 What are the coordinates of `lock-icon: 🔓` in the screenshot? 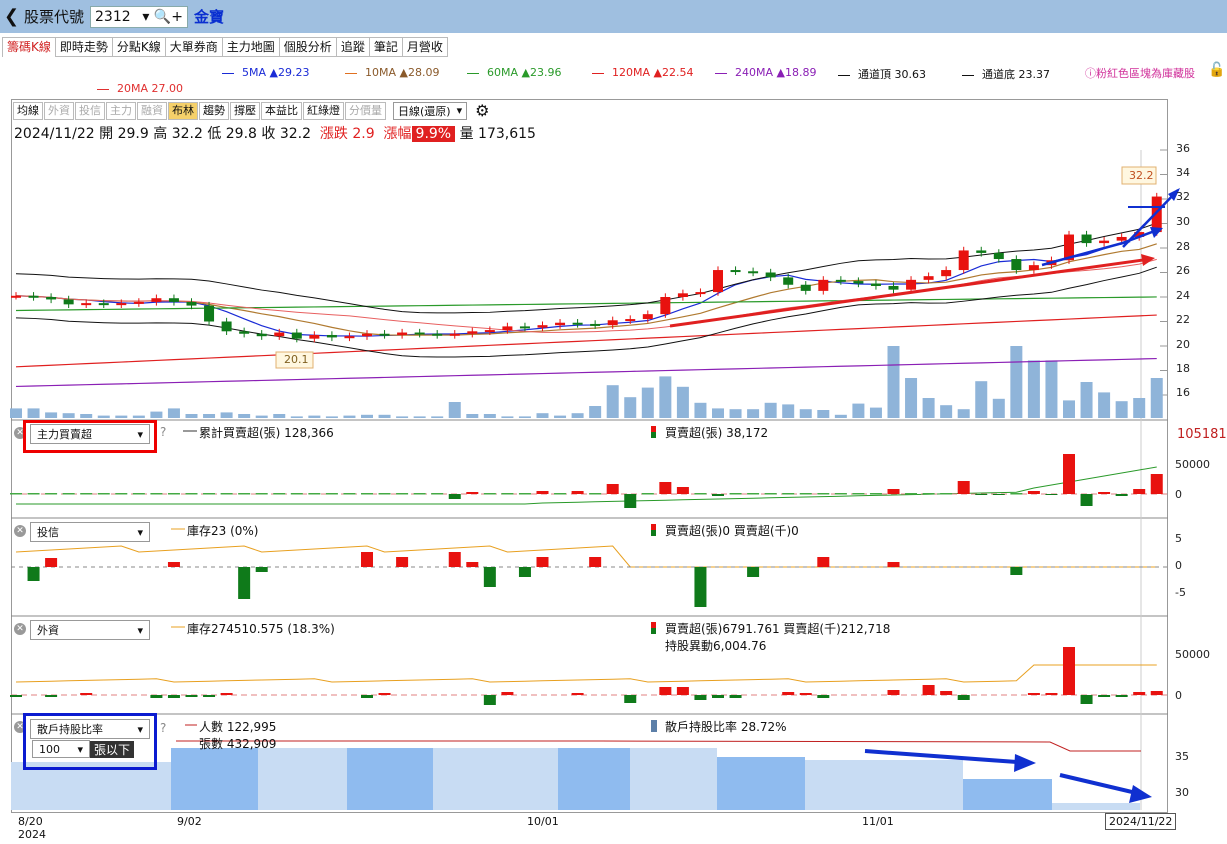 It's located at (1217, 70).